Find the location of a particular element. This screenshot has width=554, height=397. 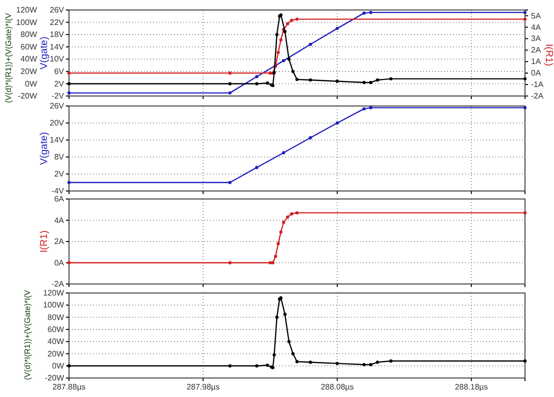

x-tick-label: 287.88µs is located at coordinates (69, 387).